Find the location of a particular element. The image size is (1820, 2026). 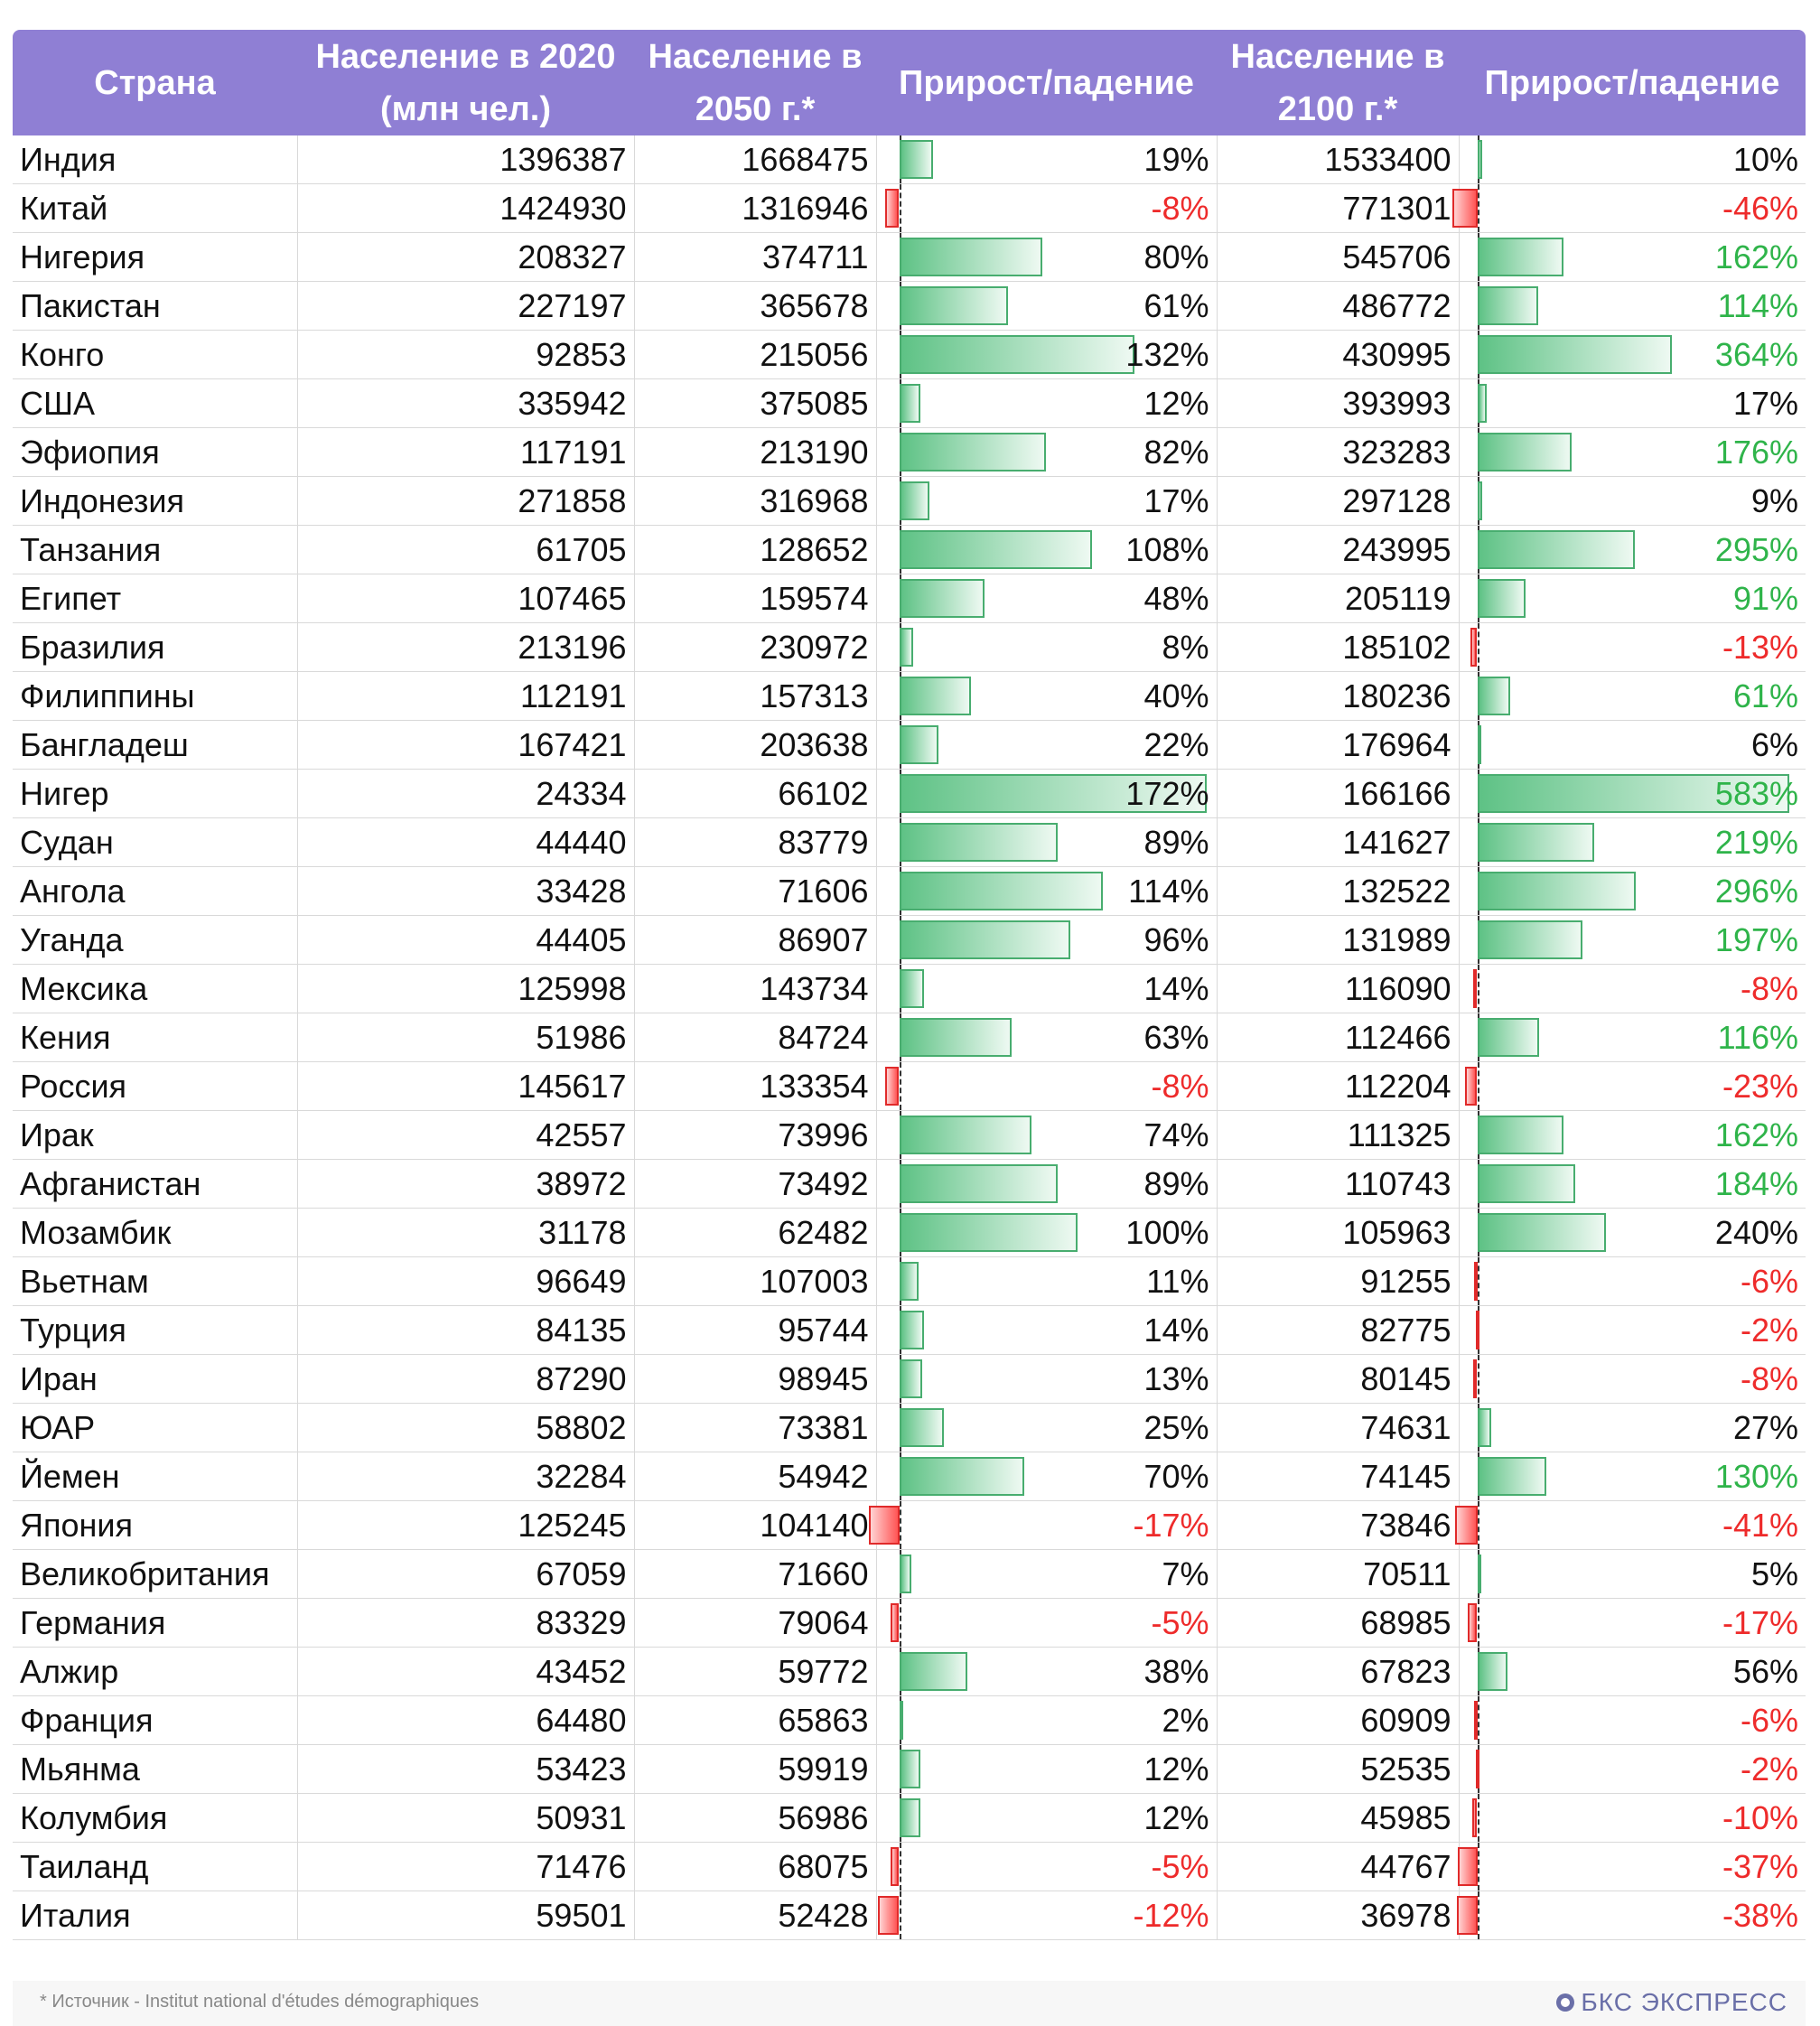

pop2100-cell: 205119 is located at coordinates (1338, 598).